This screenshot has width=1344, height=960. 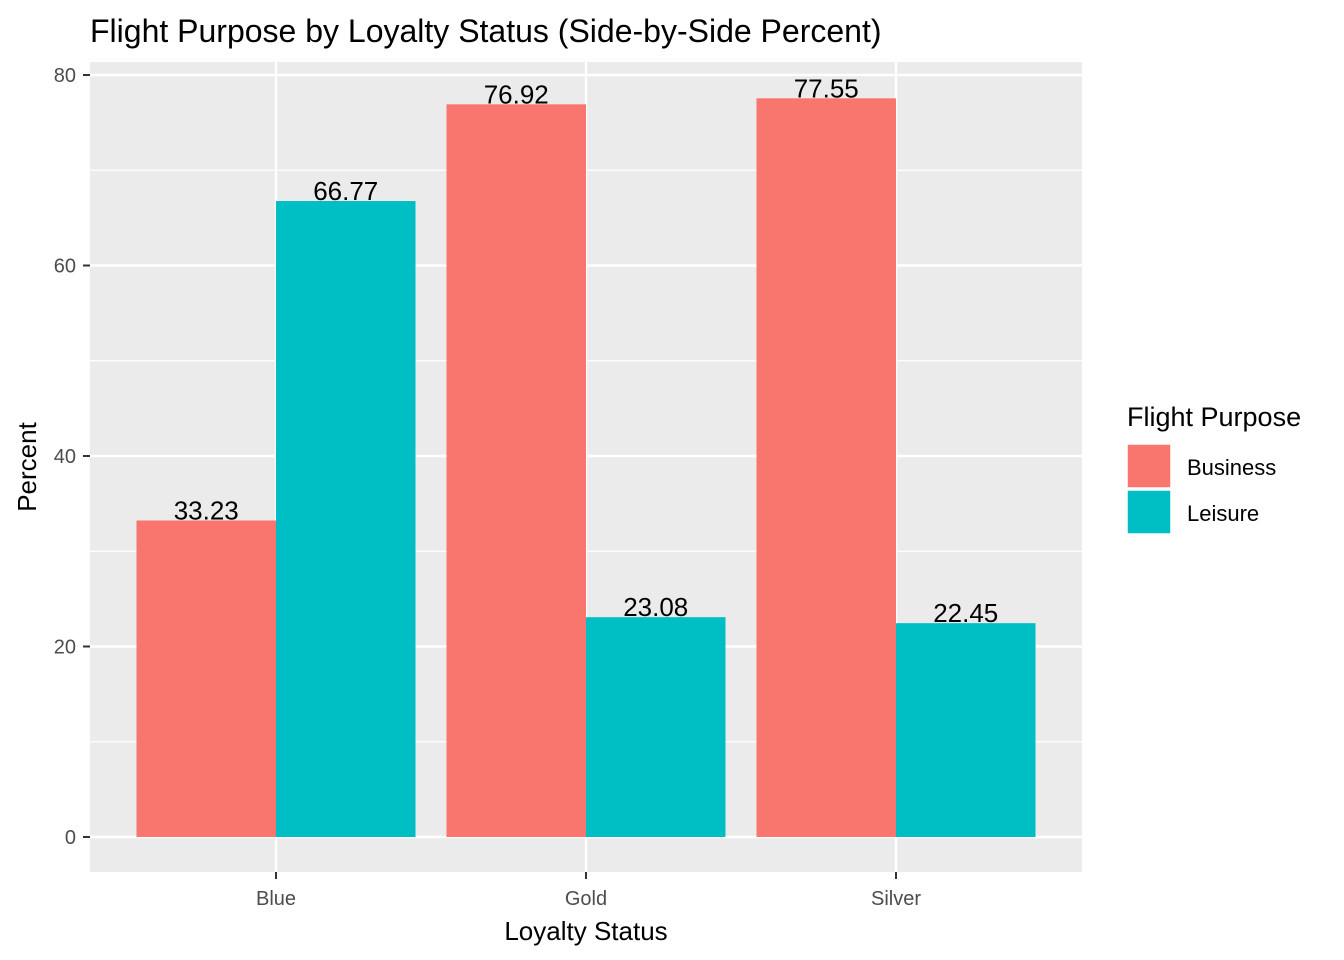 What do you see at coordinates (65, 76) in the screenshot?
I see `y-tick-label: 80` at bounding box center [65, 76].